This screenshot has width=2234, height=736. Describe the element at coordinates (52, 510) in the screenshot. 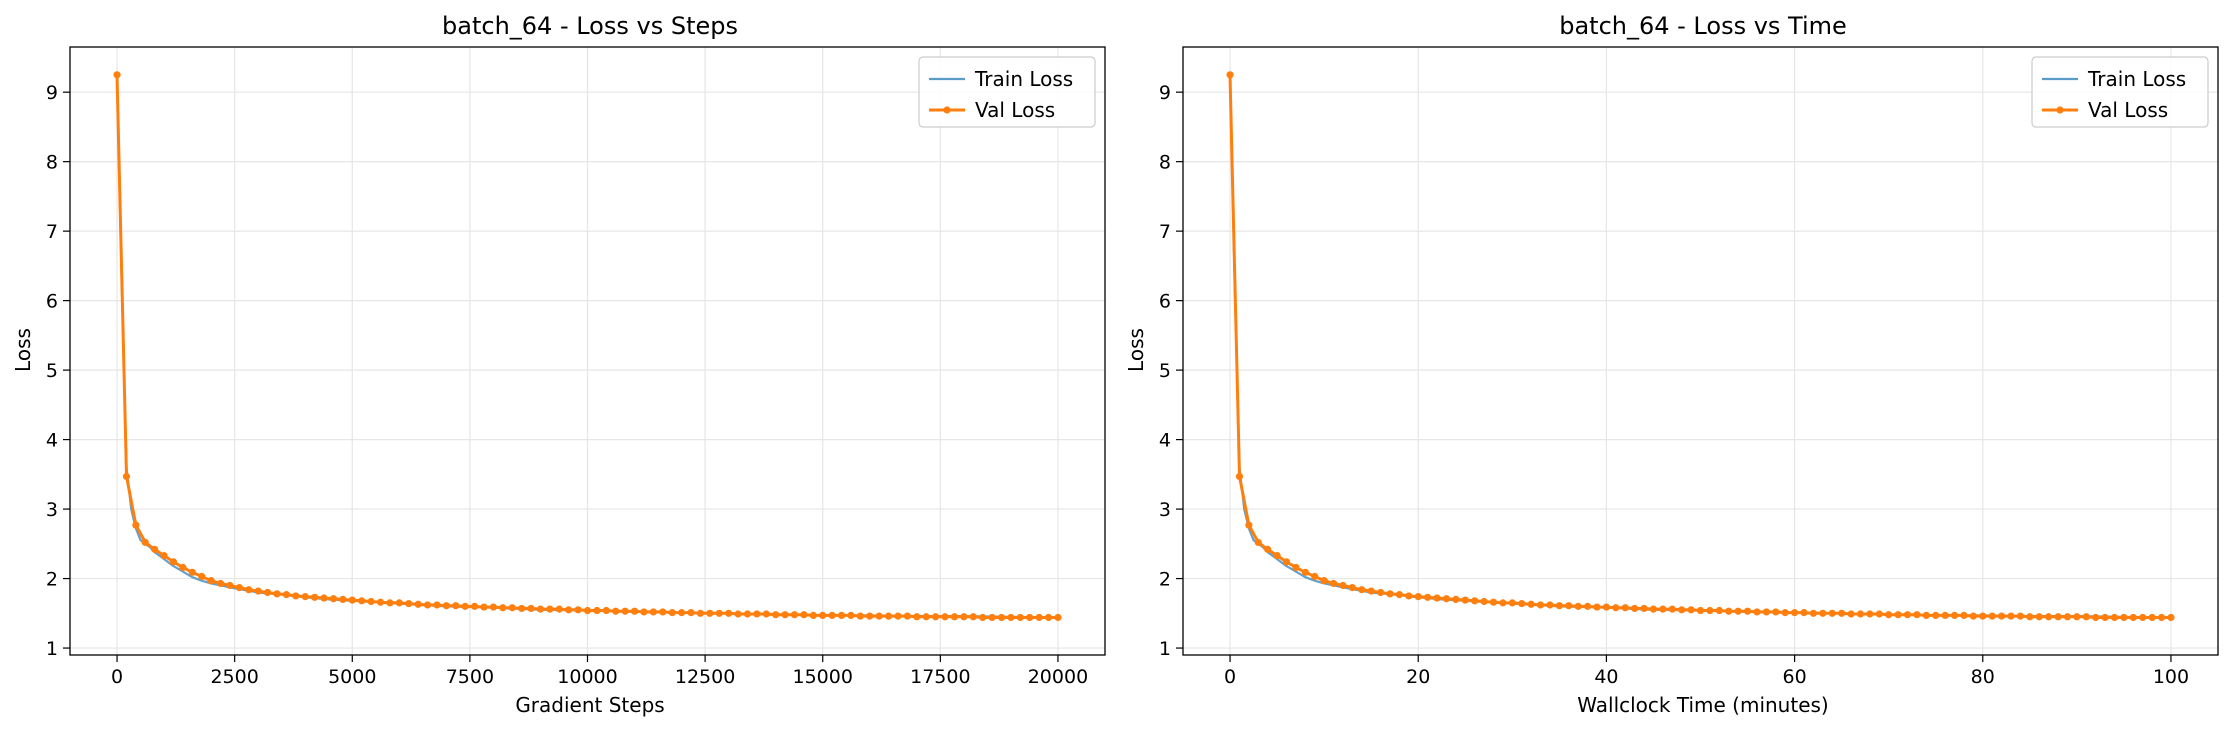

I see `y-tick-label: 3` at that location.